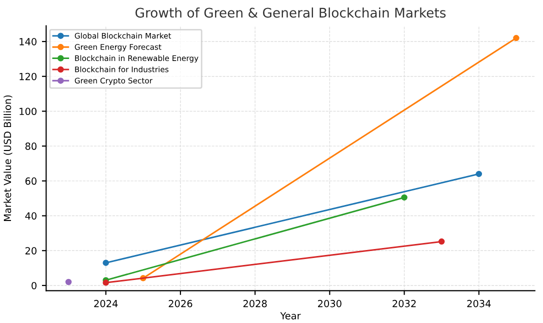  I want to click on y-tick-label: 100, so click(28, 112).